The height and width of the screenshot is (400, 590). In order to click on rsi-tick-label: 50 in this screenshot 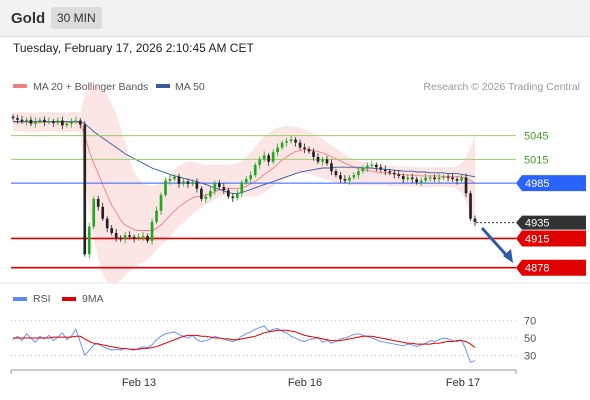, I will do `click(530, 339)`.